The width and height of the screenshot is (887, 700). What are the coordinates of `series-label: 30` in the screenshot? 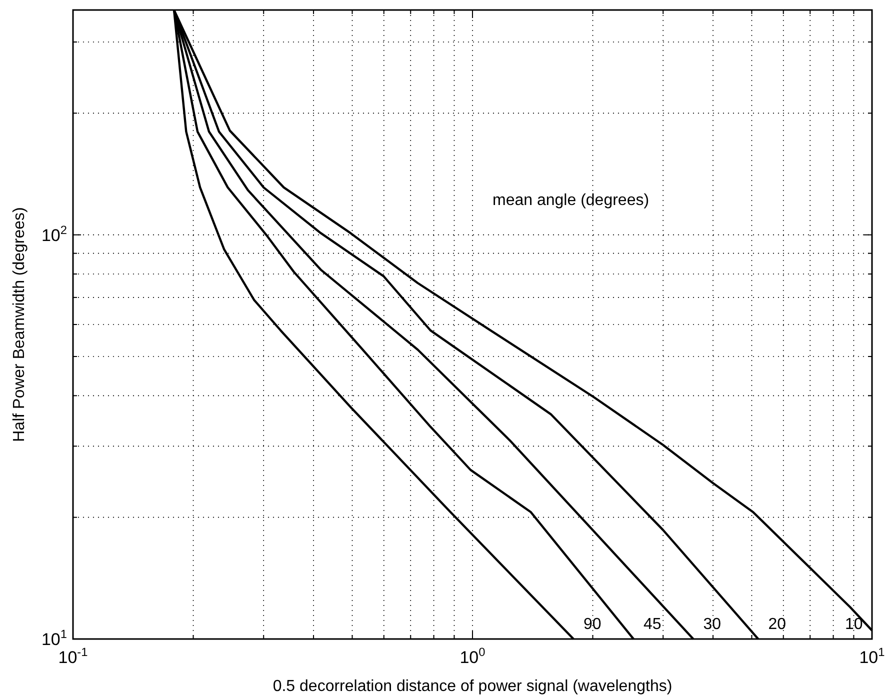 It's located at (712, 624).